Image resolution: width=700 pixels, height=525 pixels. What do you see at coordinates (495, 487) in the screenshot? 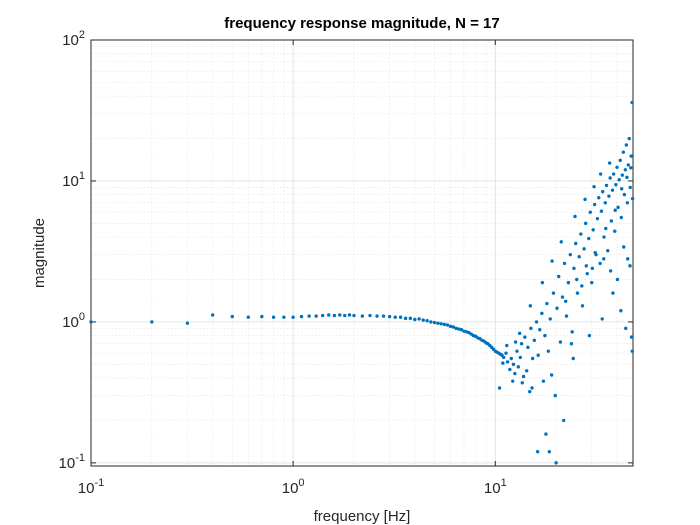
I see `x-tick-label: 10¹` at bounding box center [495, 487].